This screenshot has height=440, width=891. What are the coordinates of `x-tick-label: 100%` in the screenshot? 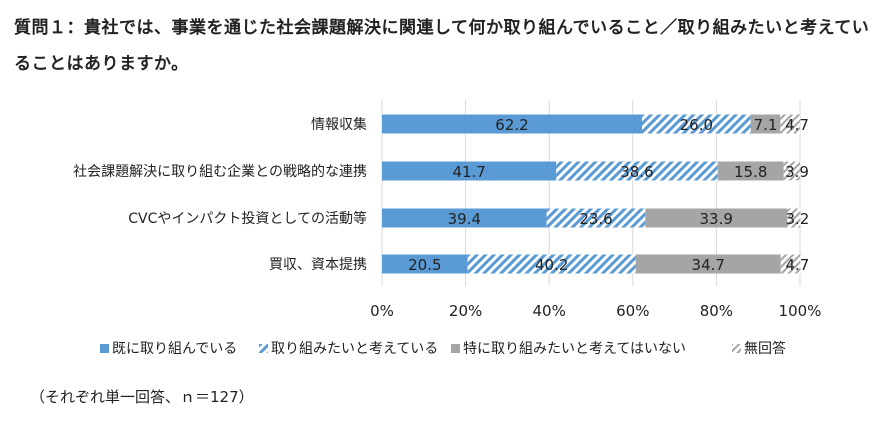 It's located at (800, 311).